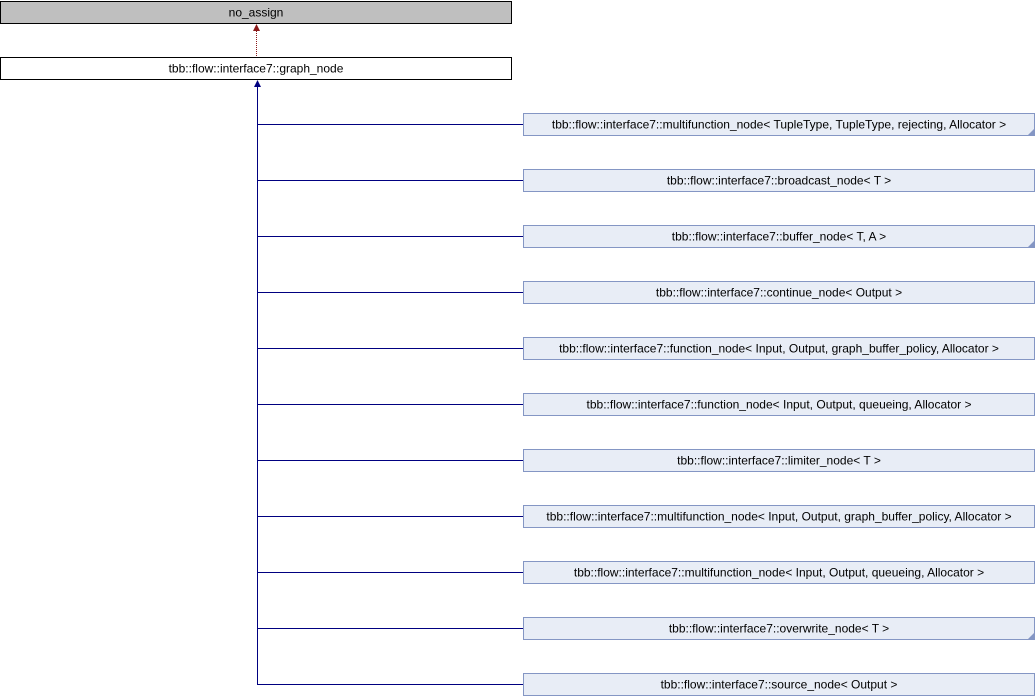  I want to click on current-class-label: tbb::flow::interface7::graph_node, so click(256, 69).